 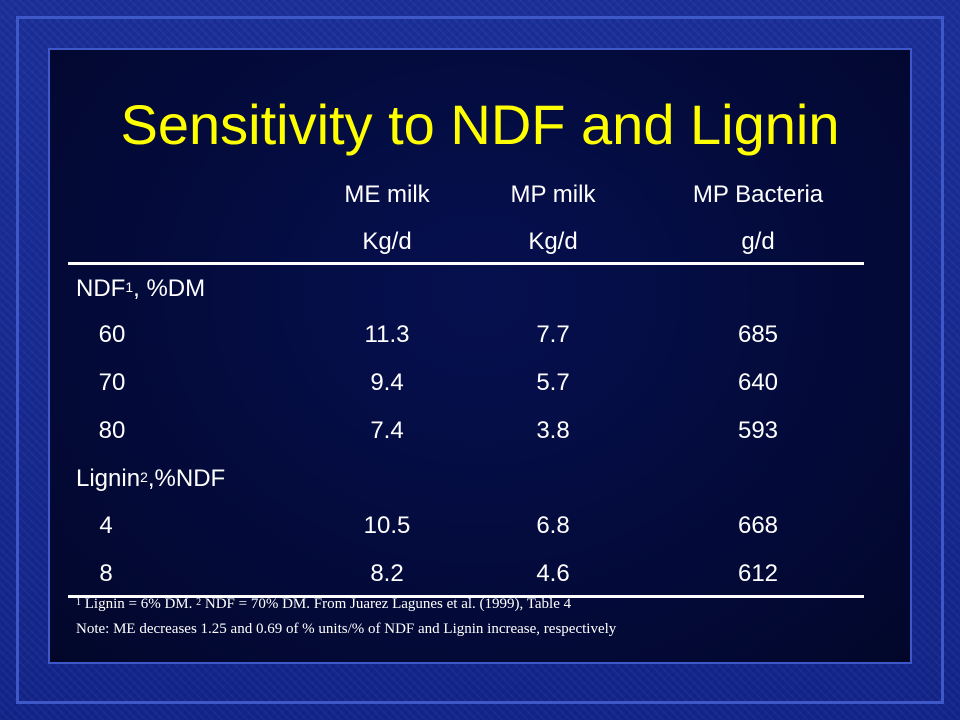 What do you see at coordinates (758, 334) in the screenshot?
I see `mp-bacteria-value: 685` at bounding box center [758, 334].